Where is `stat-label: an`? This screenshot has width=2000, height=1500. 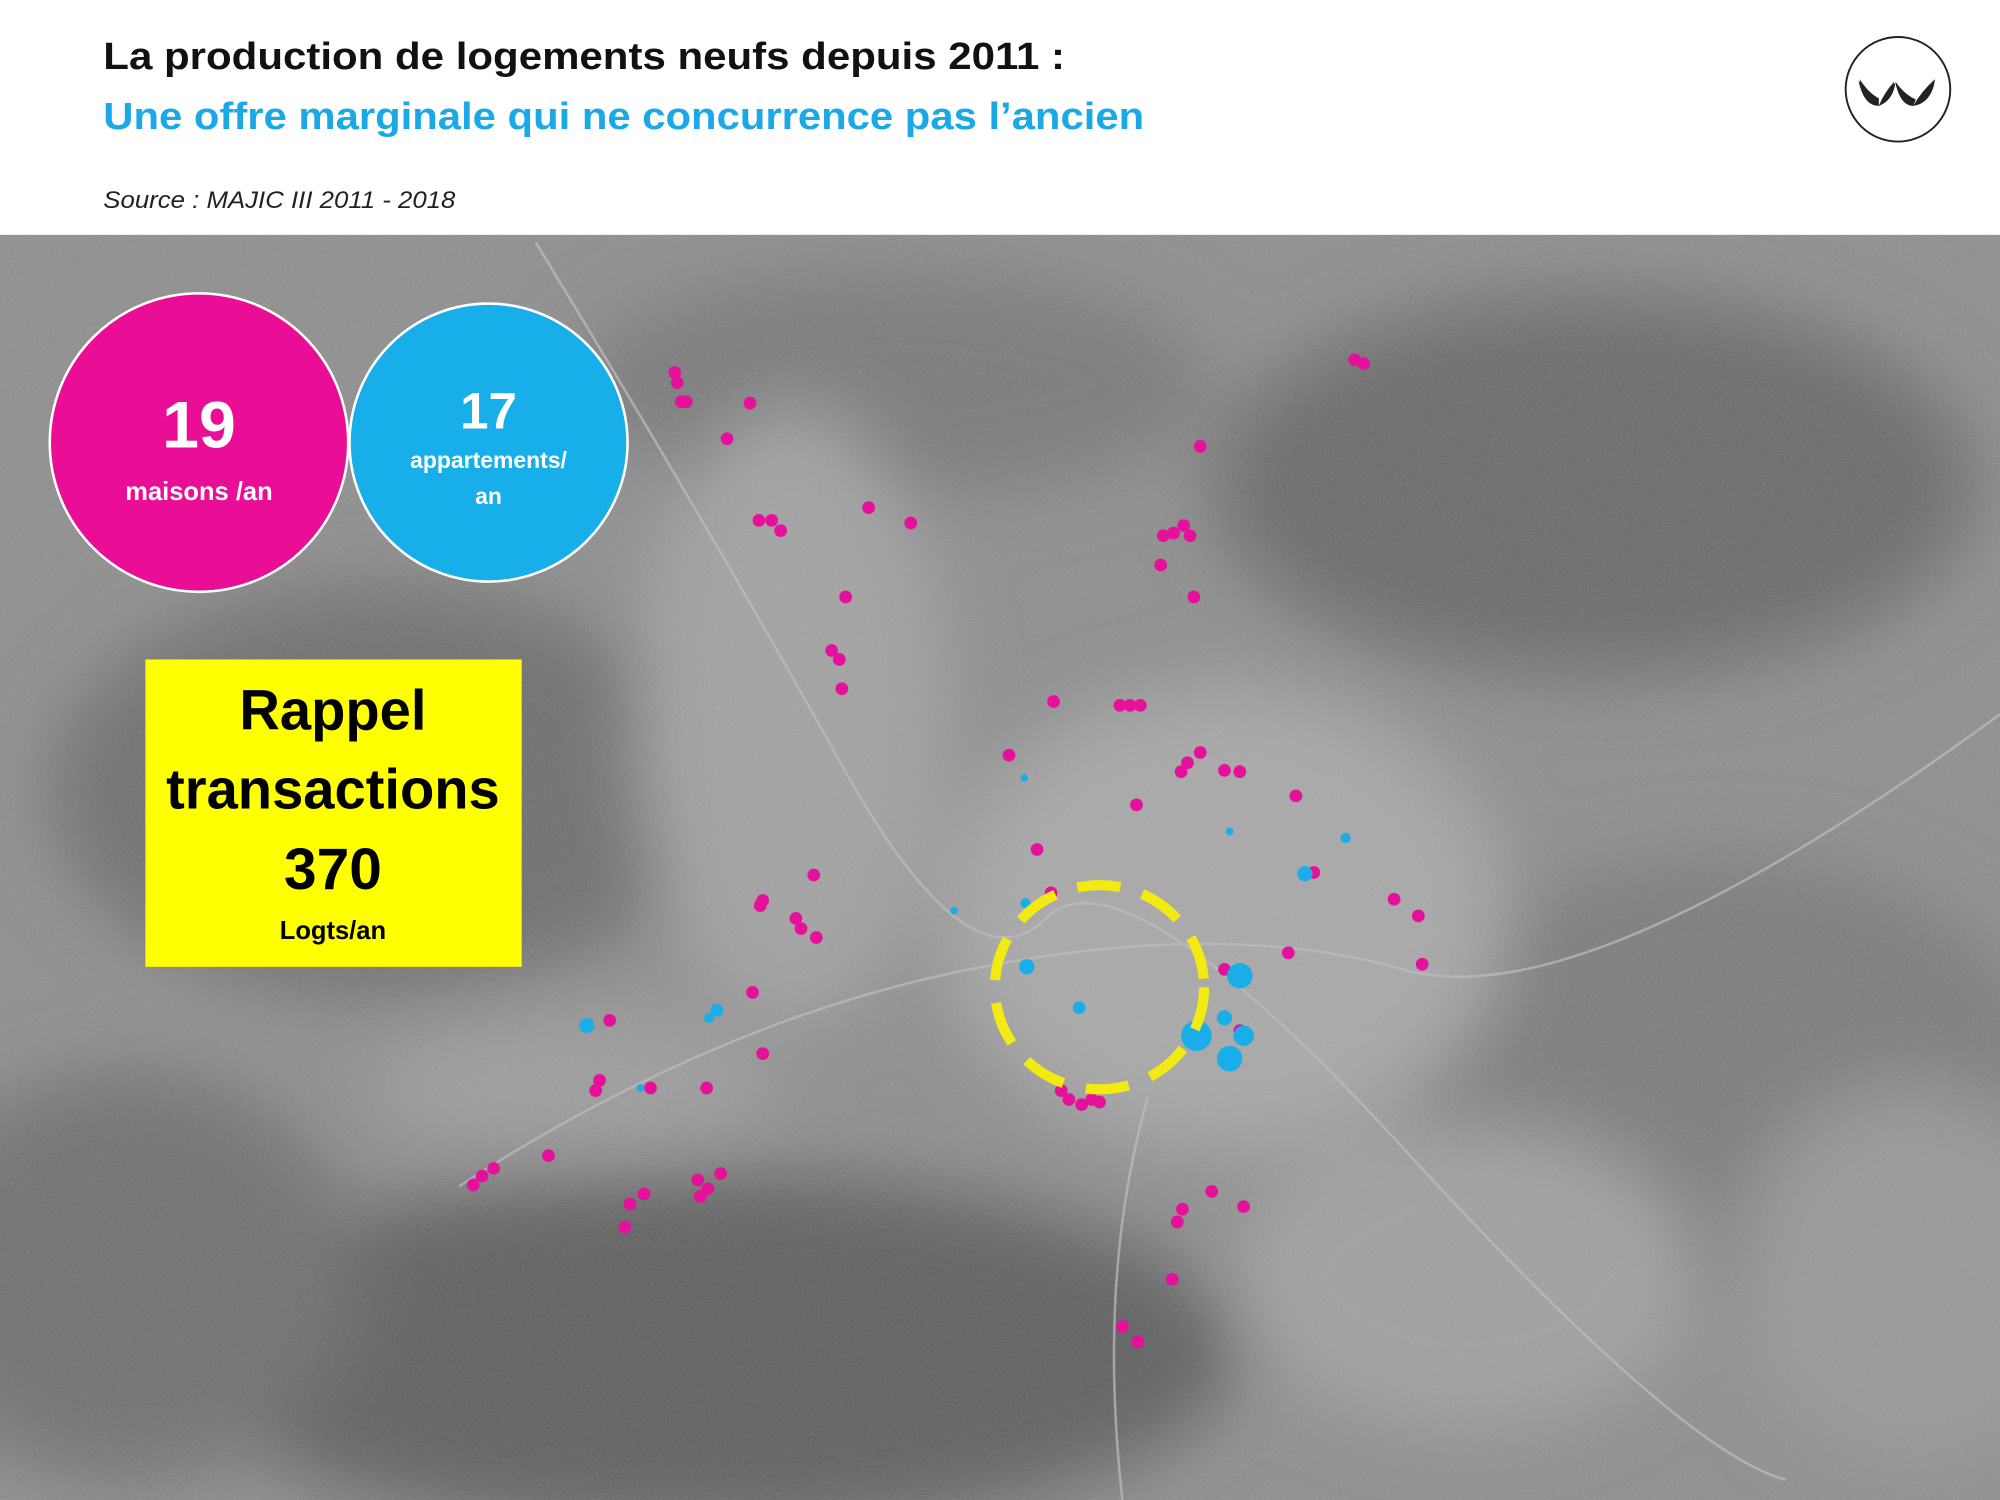
stat-label: an is located at coordinates (488, 496).